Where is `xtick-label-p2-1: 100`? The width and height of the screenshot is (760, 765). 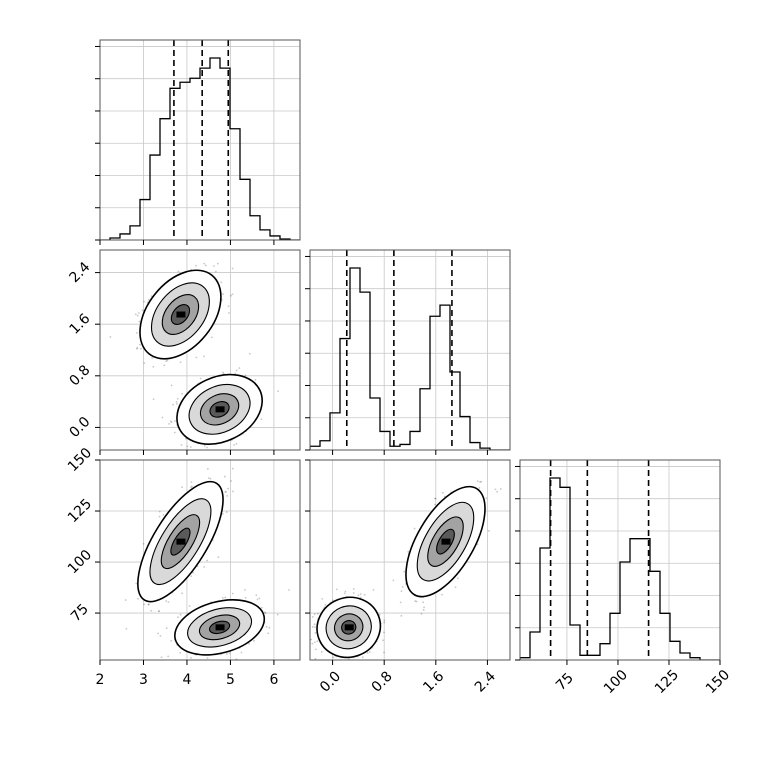
xtick-label-p2-1: 100 is located at coordinates (616, 682).